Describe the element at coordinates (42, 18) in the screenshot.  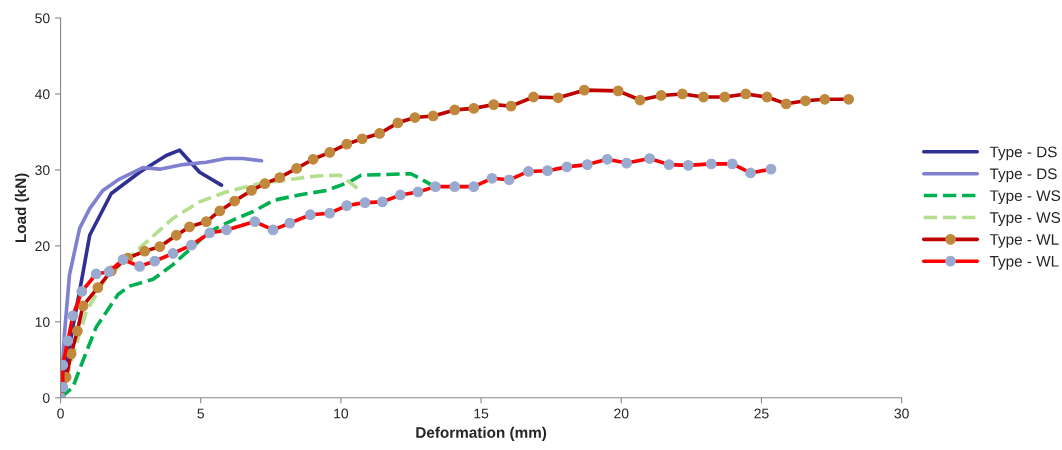
I see `y-tick-label: 50` at that location.